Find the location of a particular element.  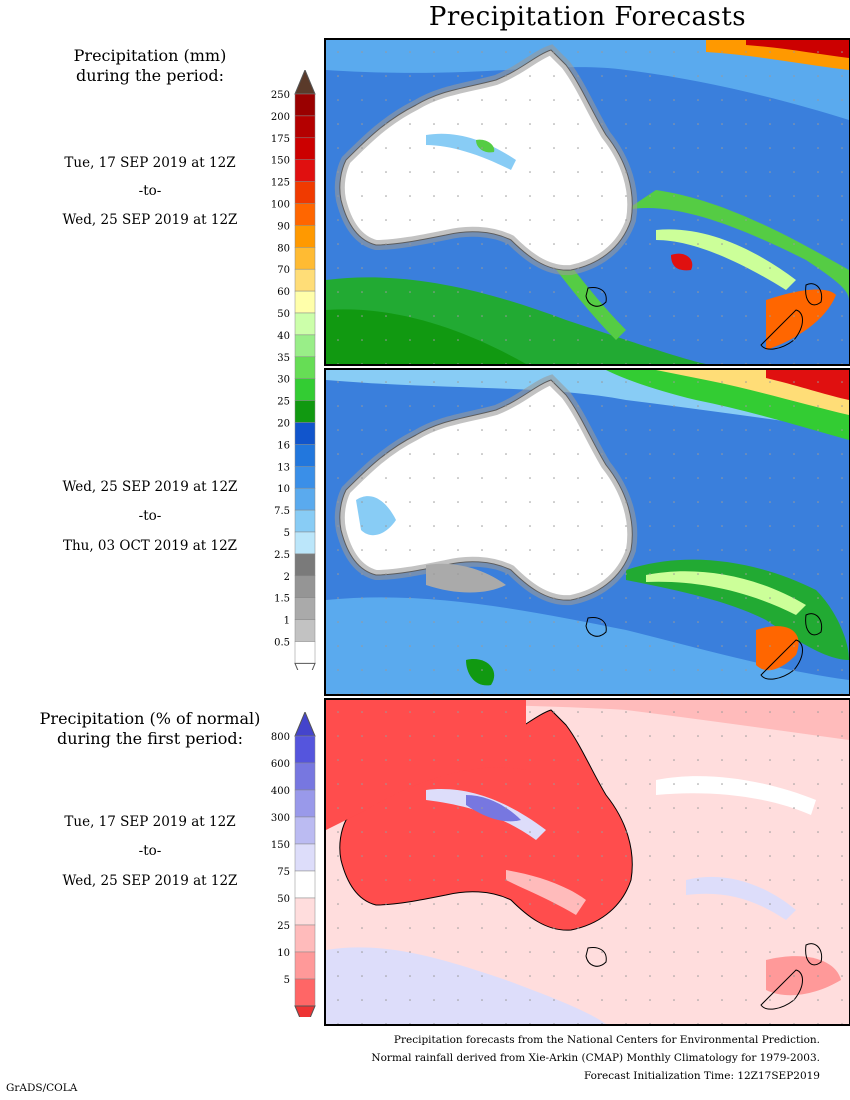

mm-legend-label: 7.5 is located at coordinates (282, 511).